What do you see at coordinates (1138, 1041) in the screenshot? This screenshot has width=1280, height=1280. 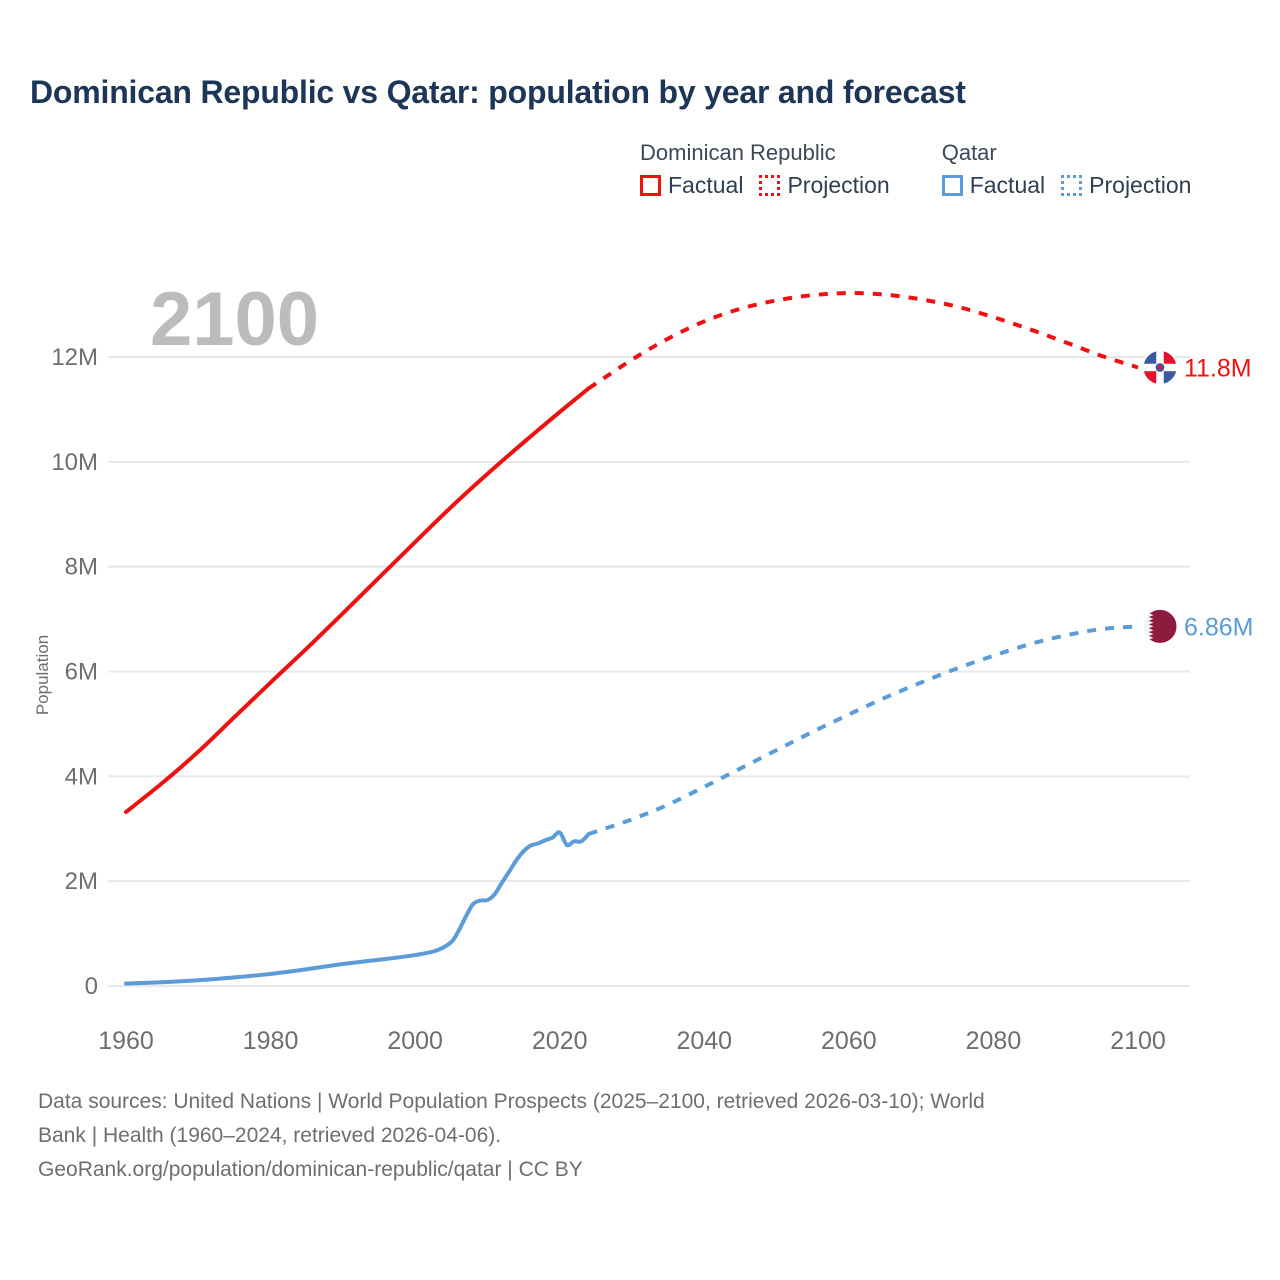 I see `x-tick-label: 2100` at bounding box center [1138, 1041].